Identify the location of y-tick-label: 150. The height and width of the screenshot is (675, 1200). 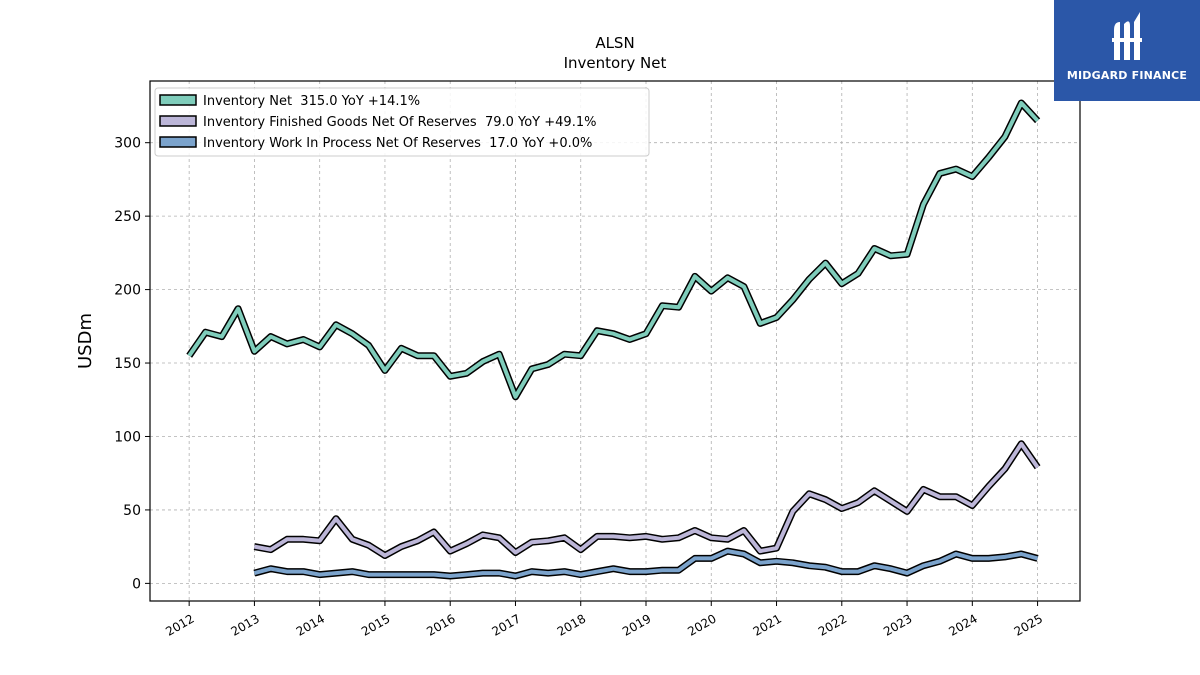
(127, 364).